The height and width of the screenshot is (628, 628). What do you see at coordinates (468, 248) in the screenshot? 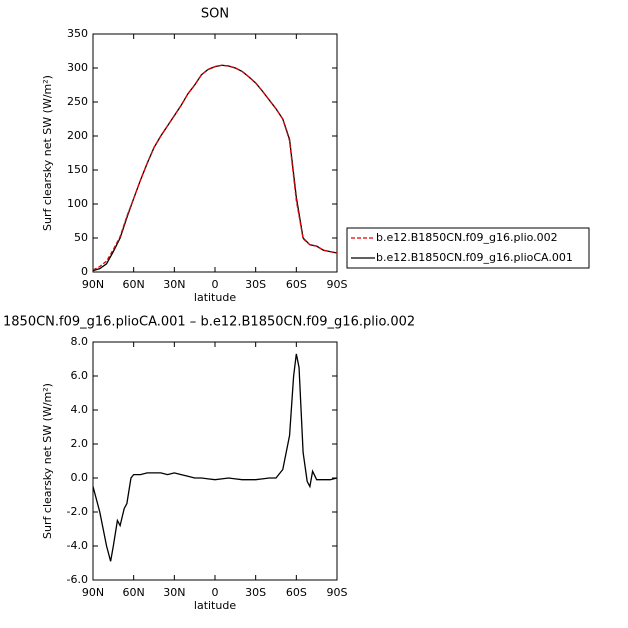
I see `legend-box` at bounding box center [468, 248].